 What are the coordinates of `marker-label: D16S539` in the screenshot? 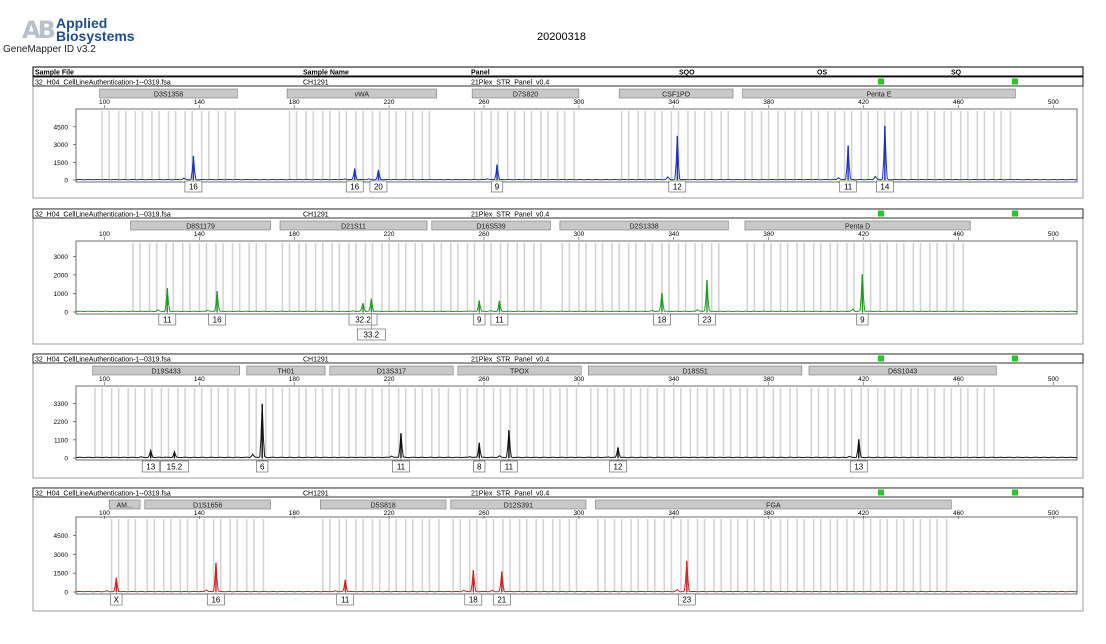 It's located at (491, 227).